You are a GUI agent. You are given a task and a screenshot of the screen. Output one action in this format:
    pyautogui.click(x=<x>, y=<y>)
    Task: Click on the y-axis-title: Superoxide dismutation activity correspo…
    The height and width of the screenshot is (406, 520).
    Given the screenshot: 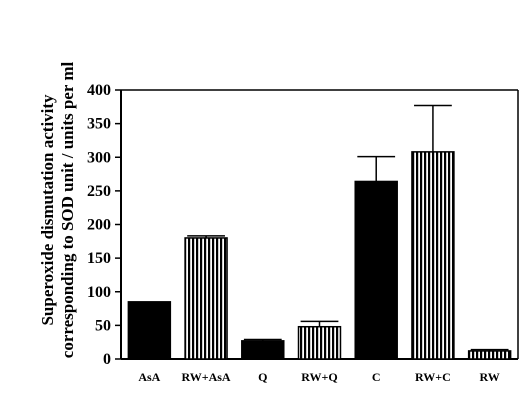 What is the action you would take?
    pyautogui.click(x=57, y=210)
    